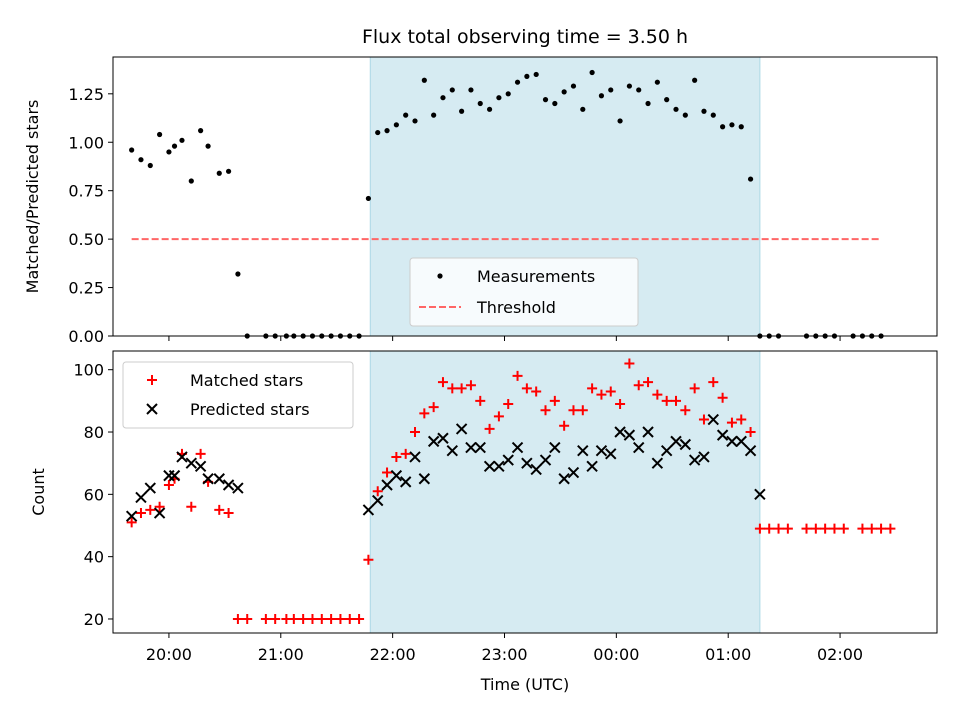  I want to click on legend-predicted-label: Predicted stars, so click(250, 409).